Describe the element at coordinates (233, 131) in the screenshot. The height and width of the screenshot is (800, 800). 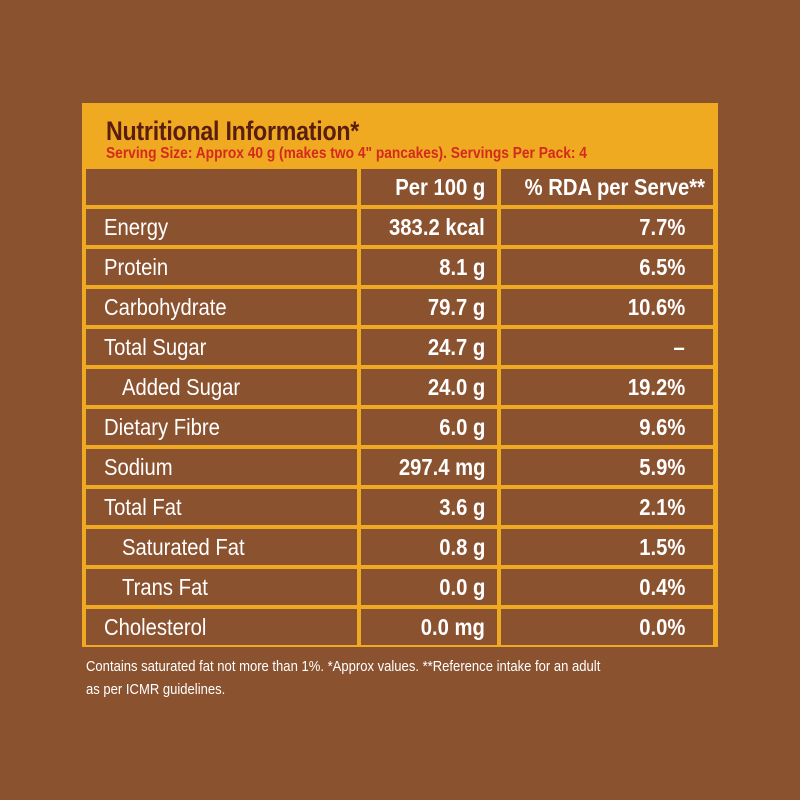
I see `panel-title: Nutritional Information*` at that location.